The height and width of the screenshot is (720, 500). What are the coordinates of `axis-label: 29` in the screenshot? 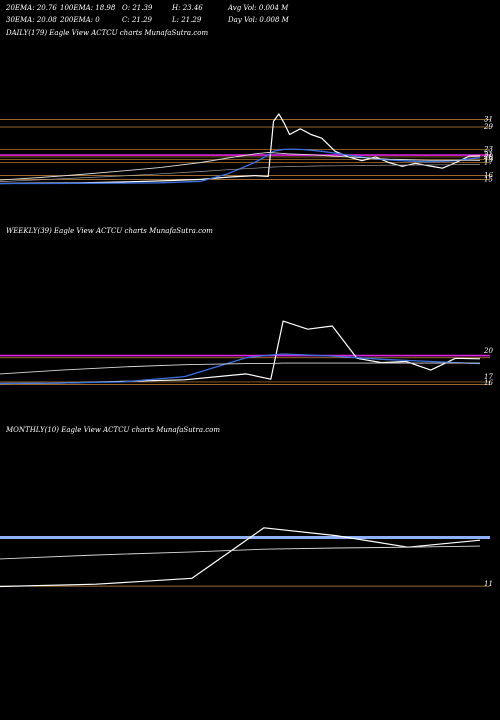 It's located at (488, 127).